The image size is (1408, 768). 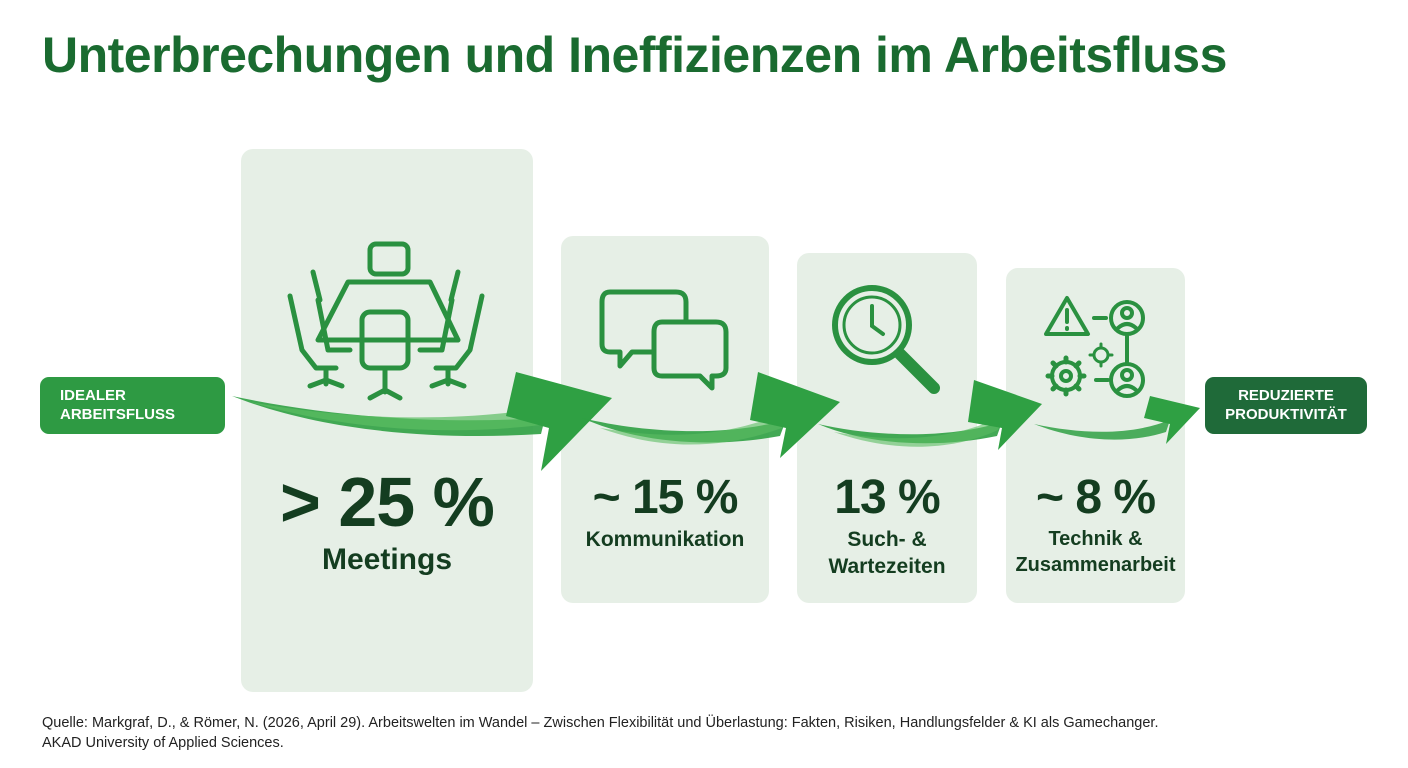 I want to click on stage-stat-meetings: > 25 % Meetings, so click(x=387, y=520).